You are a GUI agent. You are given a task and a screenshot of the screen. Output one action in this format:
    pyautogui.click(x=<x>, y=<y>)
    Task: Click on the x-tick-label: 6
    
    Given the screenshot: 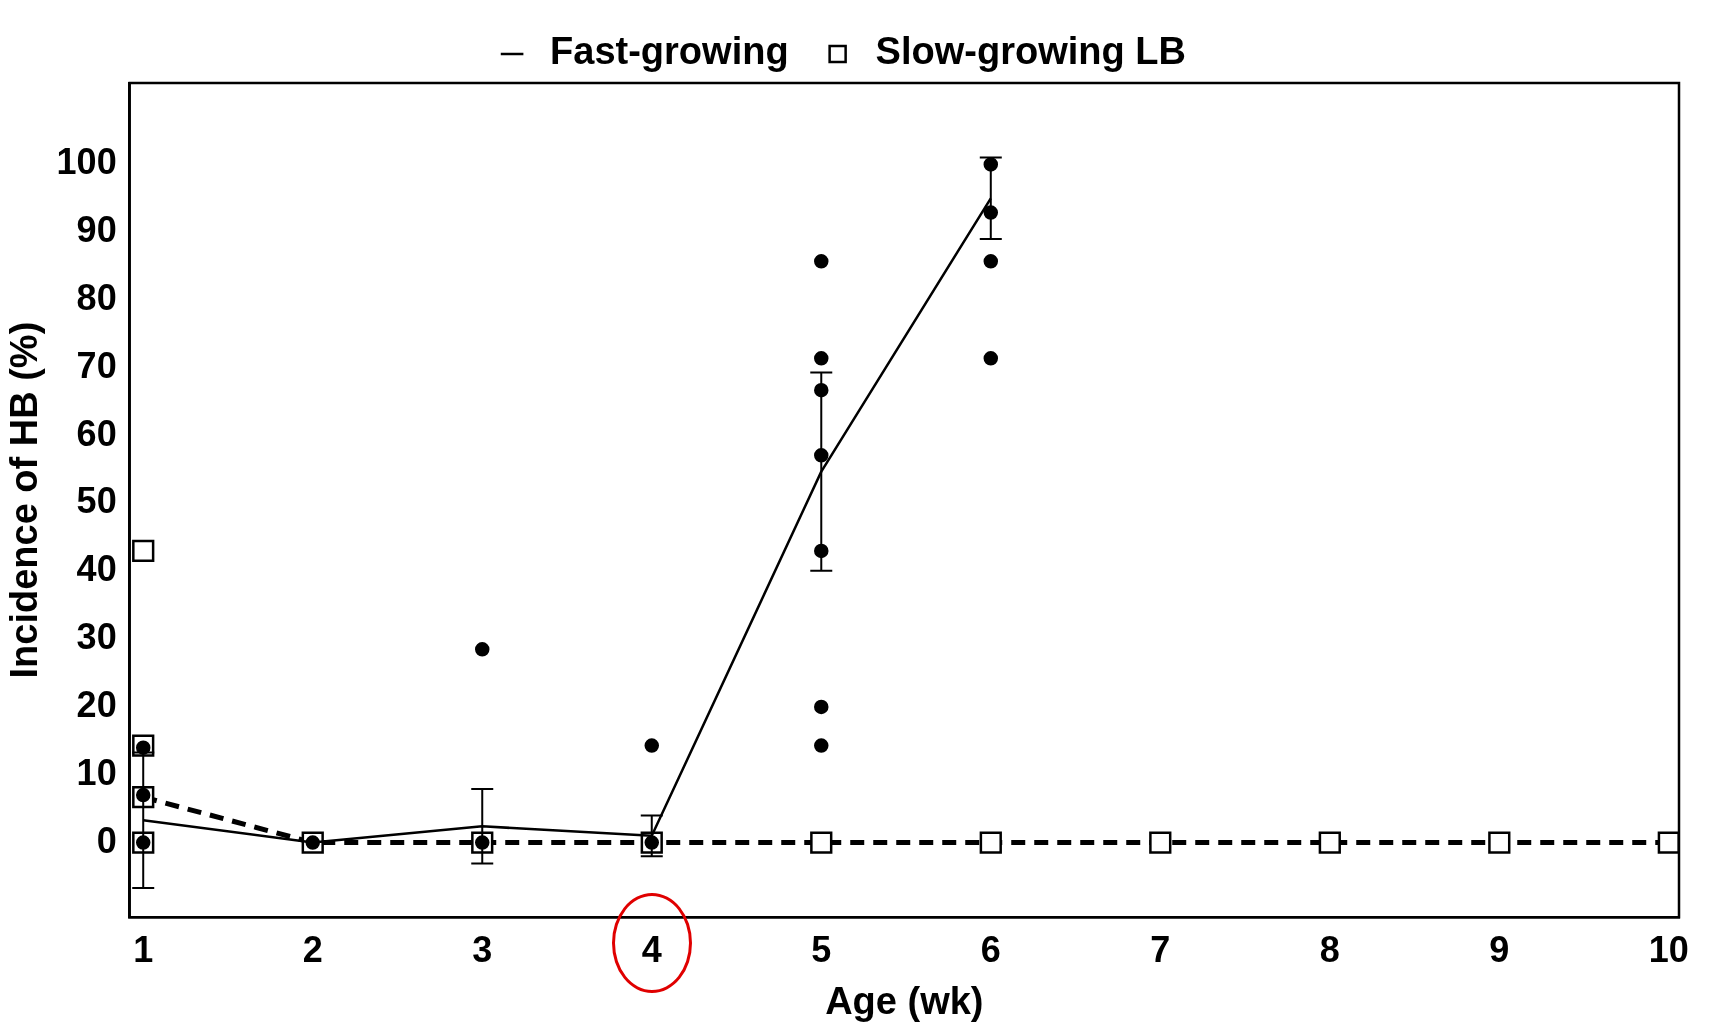 What is the action you would take?
    pyautogui.click(x=990, y=949)
    